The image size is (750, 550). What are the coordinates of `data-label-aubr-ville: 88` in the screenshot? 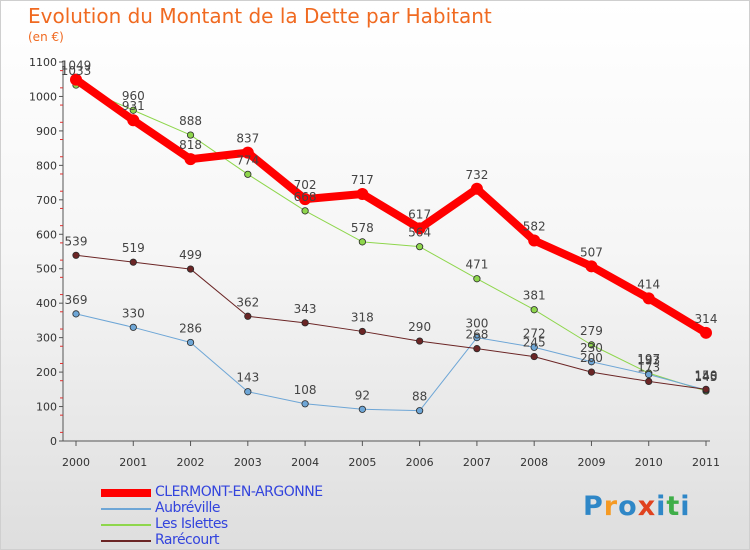 It's located at (419, 397).